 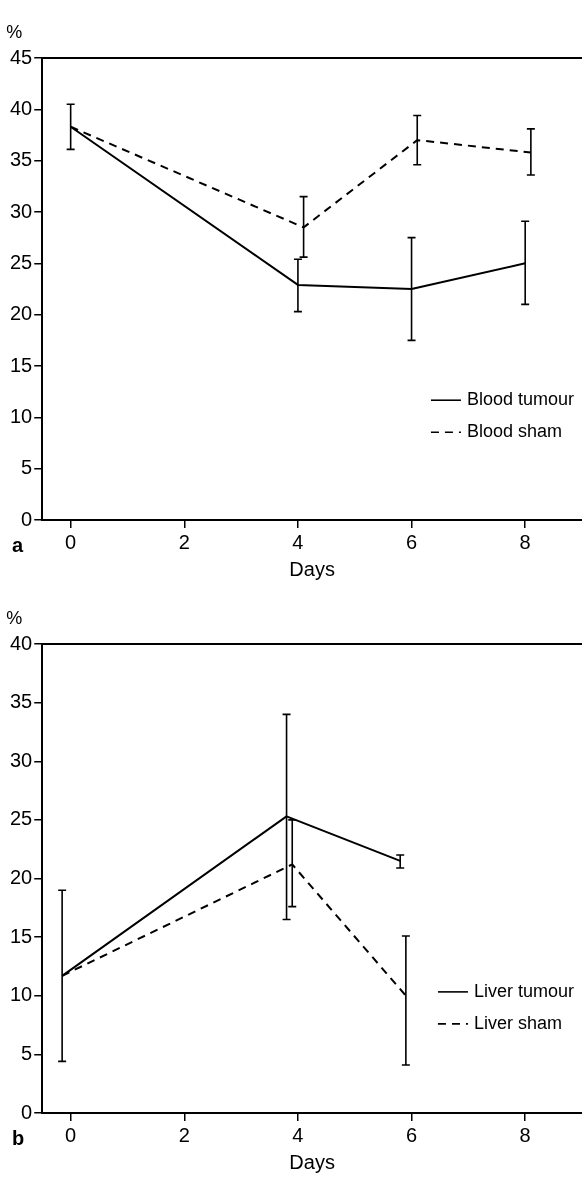 What do you see at coordinates (520, 399) in the screenshot?
I see `legend-label: Blood tumour` at bounding box center [520, 399].